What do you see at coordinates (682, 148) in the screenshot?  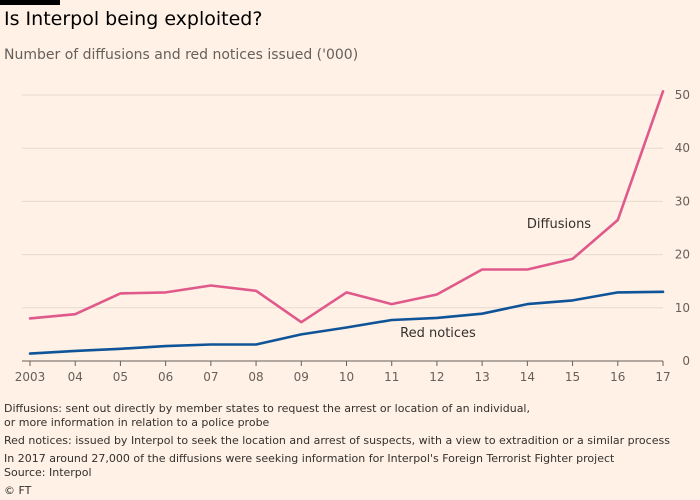 I see `y-tick-label: 40` at bounding box center [682, 148].